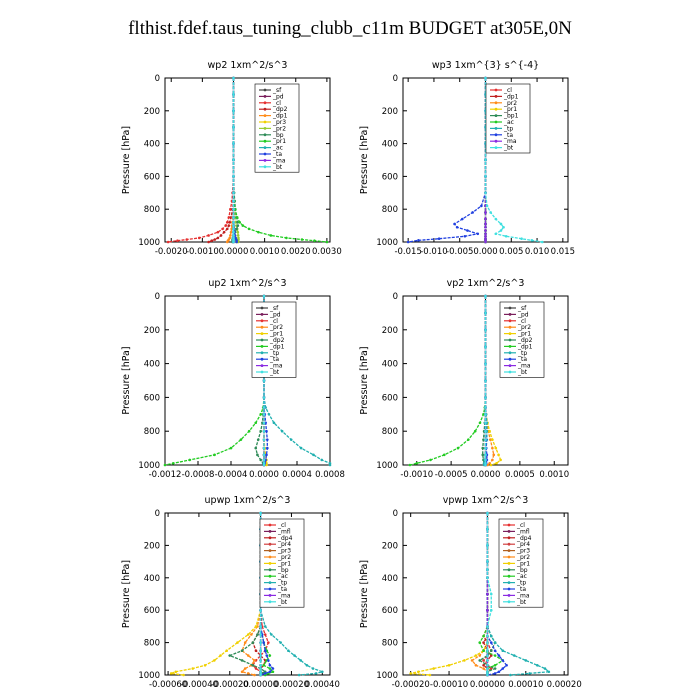 The width and height of the screenshot is (700, 700). Describe the element at coordinates (508, 122) in the screenshot. I see `legend-entry: _ac` at that location.